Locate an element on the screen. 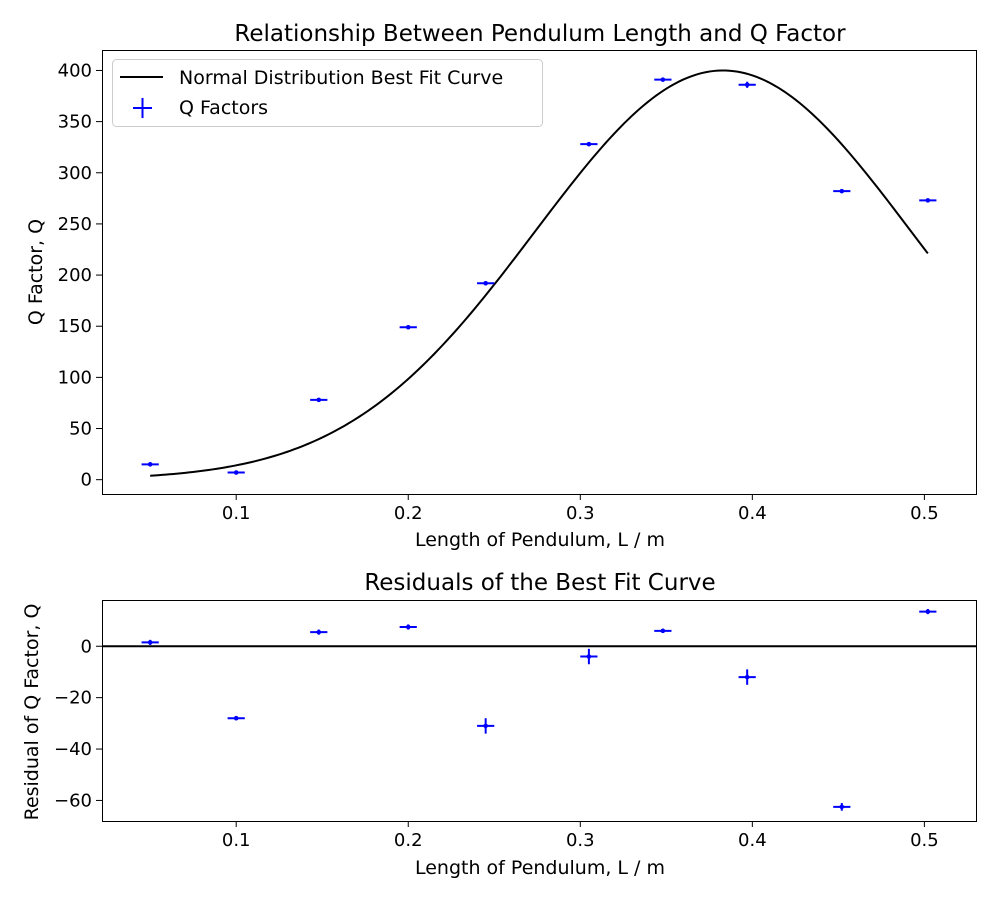 The height and width of the screenshot is (900, 1000). y-axis-label: Q Factor, Q is located at coordinates (36, 272).